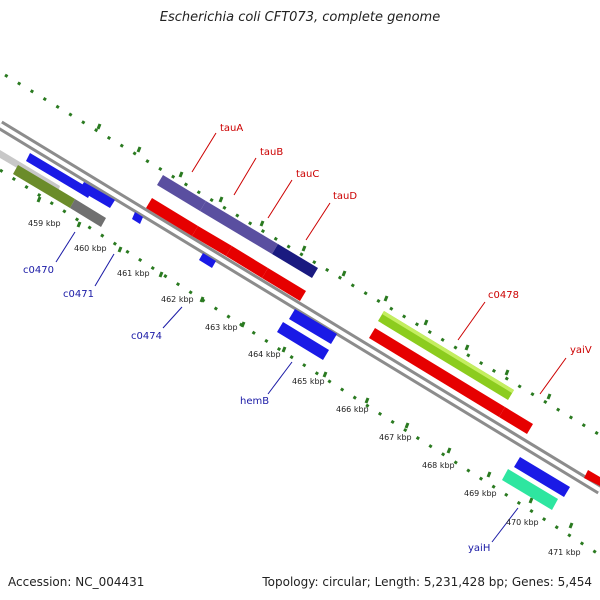 This screenshot has height=600, width=600. What do you see at coordinates (308, 381) in the screenshot?
I see `kbp-label: 465 kbp` at bounding box center [308, 381].